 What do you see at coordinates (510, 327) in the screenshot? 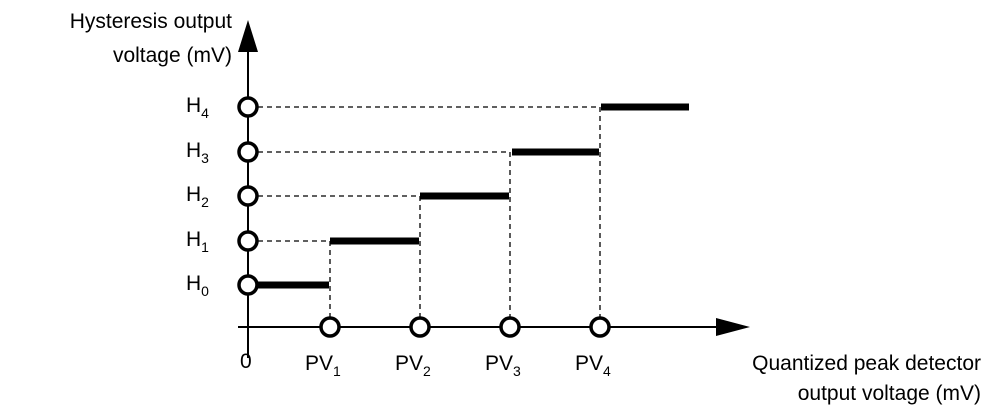
I see `threshold-marker-pv3` at bounding box center [510, 327].